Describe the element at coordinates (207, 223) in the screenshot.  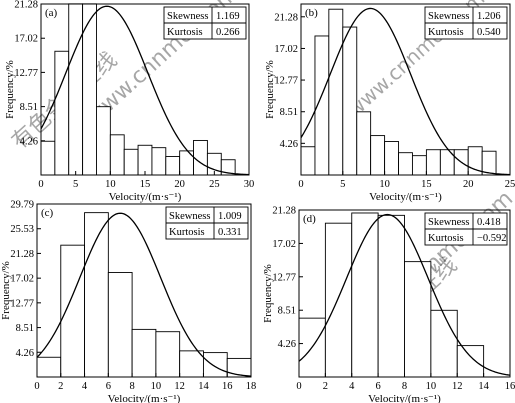
I see `stats-table: Skewness 1.009 Kurtosis 0.331` at that location.